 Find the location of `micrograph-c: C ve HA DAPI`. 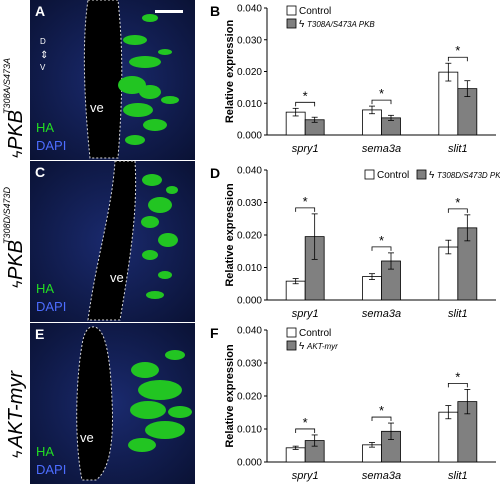

micrograph-c: C ve HA DAPI is located at coordinates (112, 241).